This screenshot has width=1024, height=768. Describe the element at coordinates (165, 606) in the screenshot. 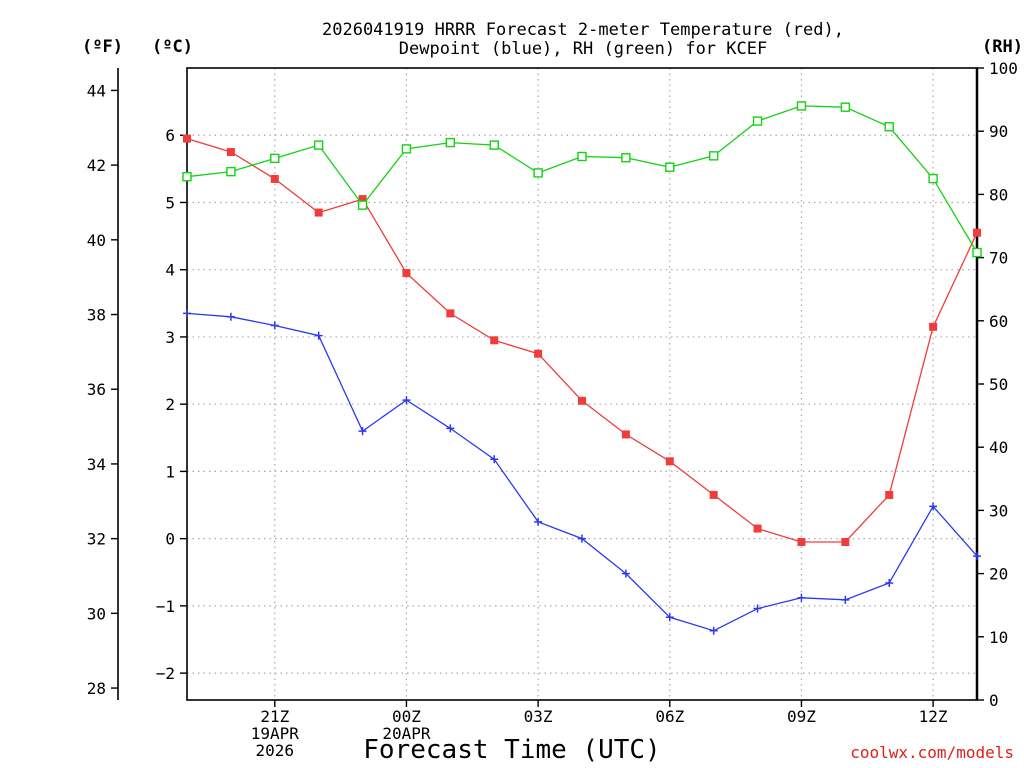

I see `celsius-tick-label: −1` at that location.